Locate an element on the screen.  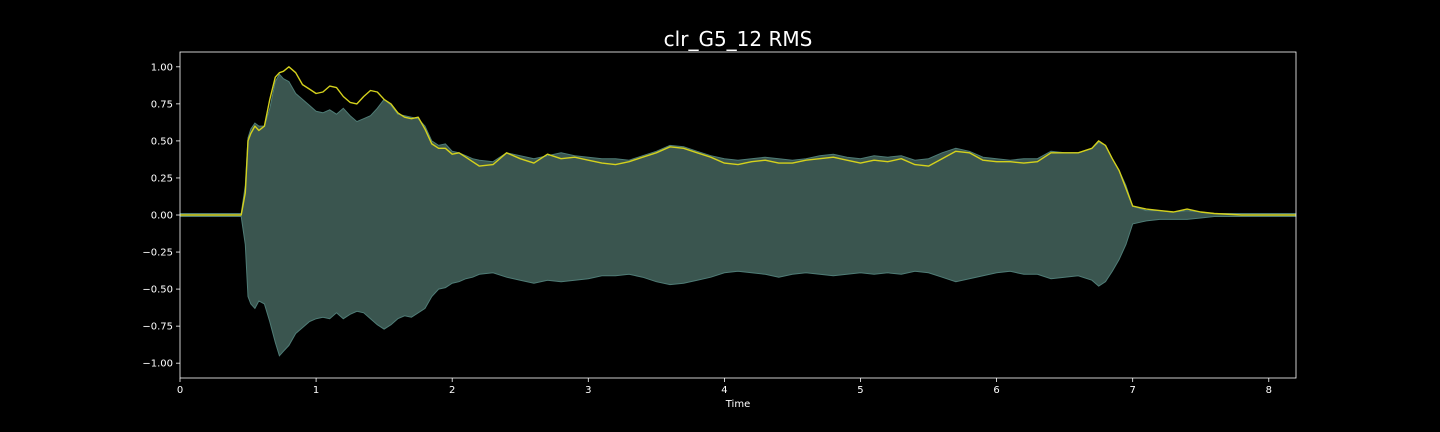
x-axis: 0 1 2 3 4 5 6 7 8 is located at coordinates (724, 387).